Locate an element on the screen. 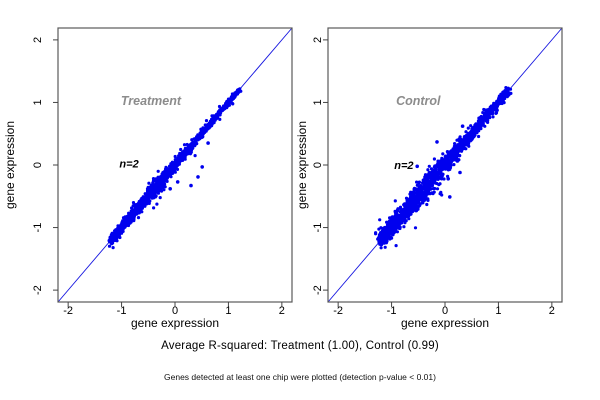 This screenshot has height=400, width=600. x-tick-label: 1 is located at coordinates (498, 311).